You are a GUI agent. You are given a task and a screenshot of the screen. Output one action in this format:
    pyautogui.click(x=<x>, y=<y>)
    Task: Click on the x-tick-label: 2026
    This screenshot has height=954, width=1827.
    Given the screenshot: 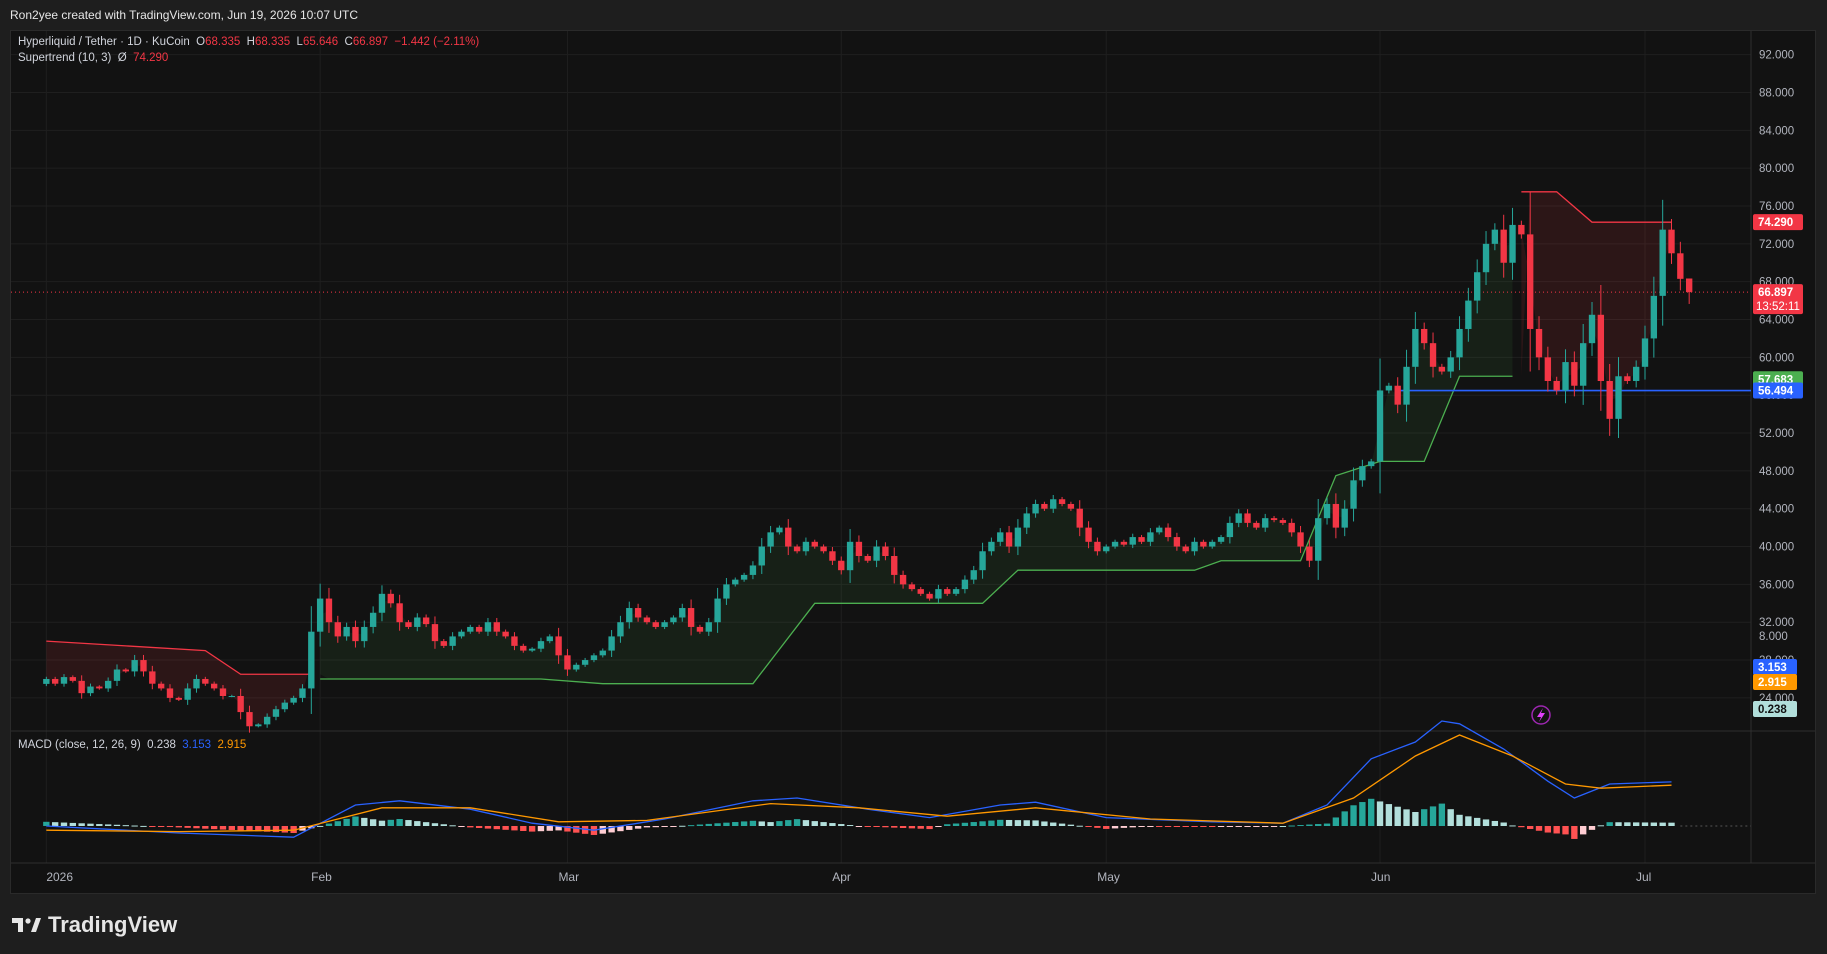 What is the action you would take?
    pyautogui.click(x=59, y=877)
    